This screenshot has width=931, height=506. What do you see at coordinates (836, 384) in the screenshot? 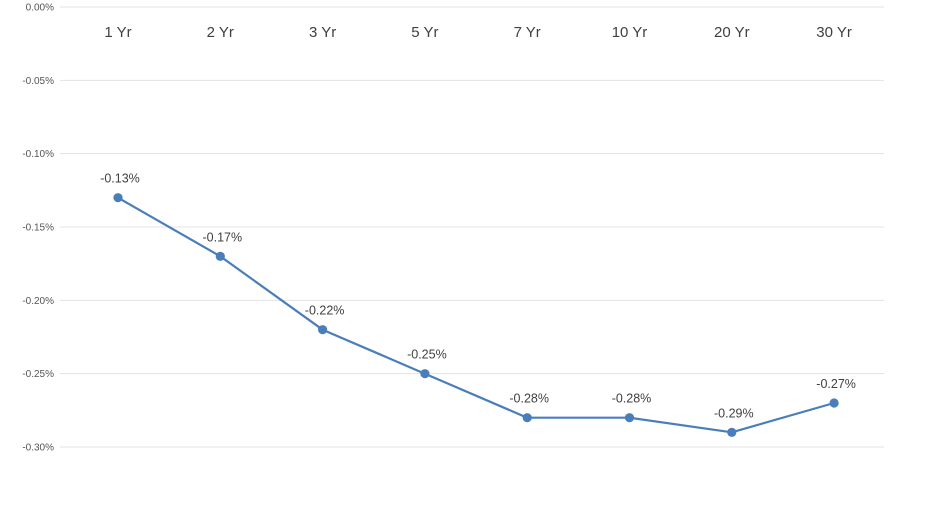
I see `data-label: -0.27%` at bounding box center [836, 384].